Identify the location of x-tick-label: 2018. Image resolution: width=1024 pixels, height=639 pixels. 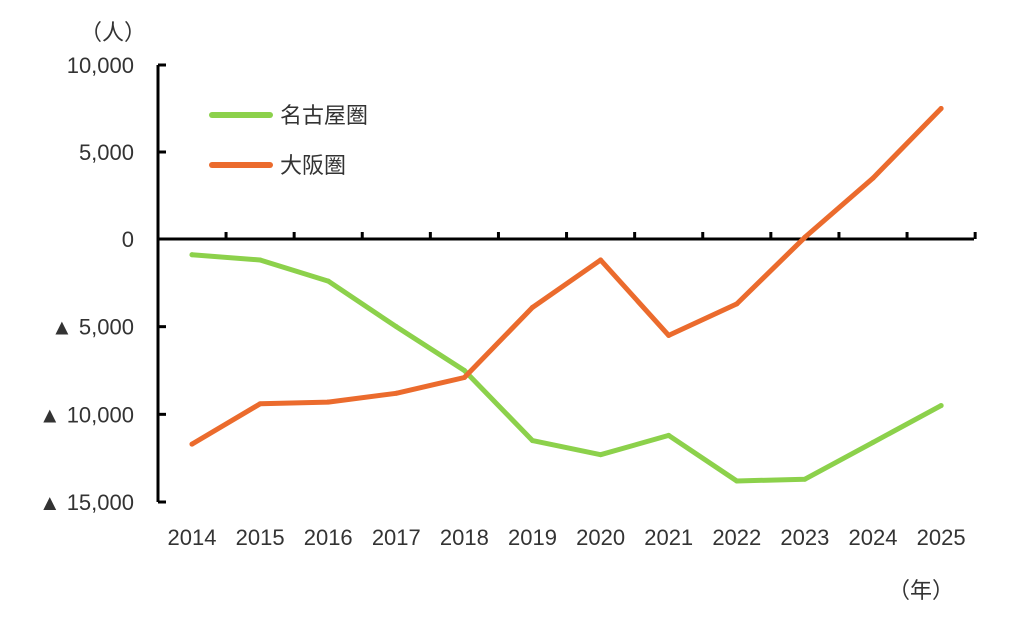
(464, 537).